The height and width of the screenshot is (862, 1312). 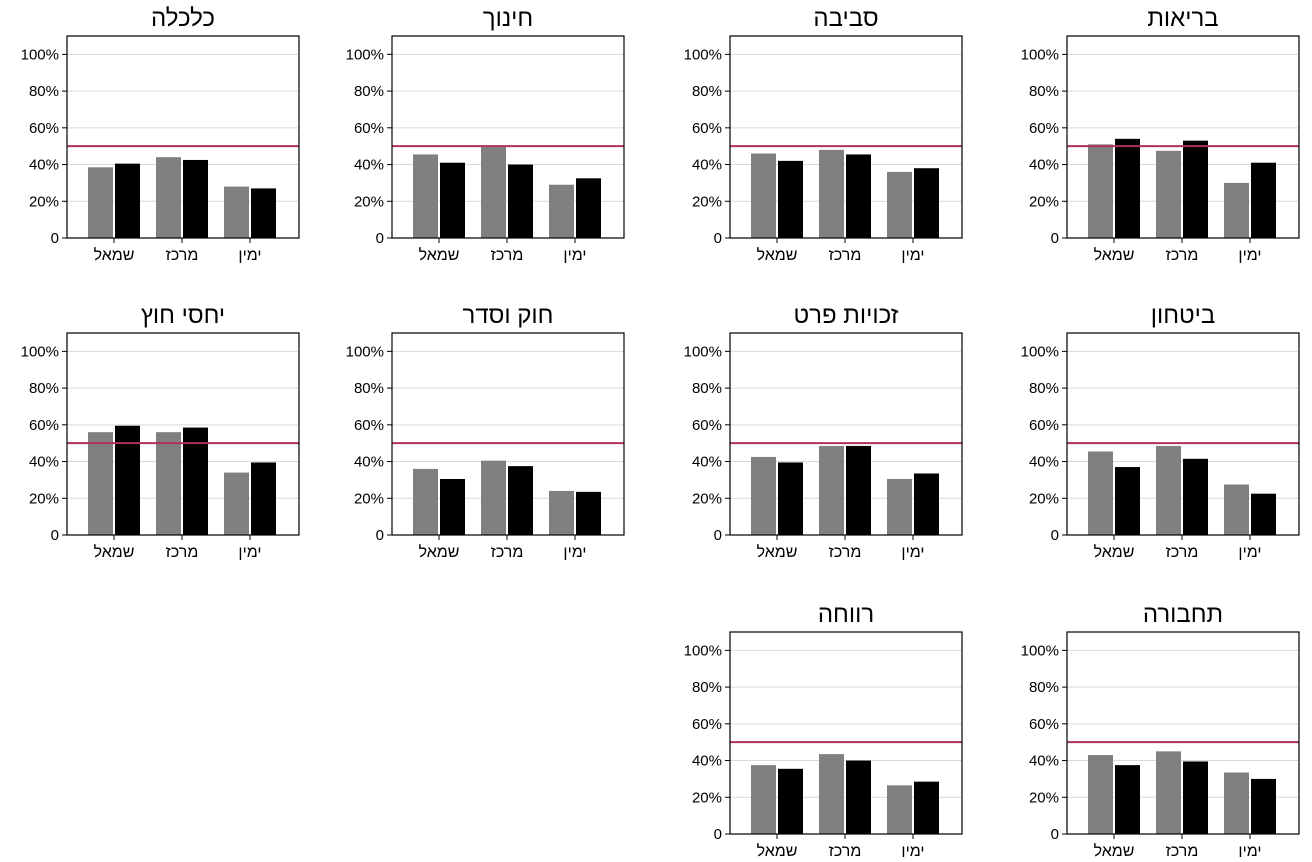 What do you see at coordinates (183, 315) in the screenshot?
I see `chart-title: יחסי חוץ` at bounding box center [183, 315].